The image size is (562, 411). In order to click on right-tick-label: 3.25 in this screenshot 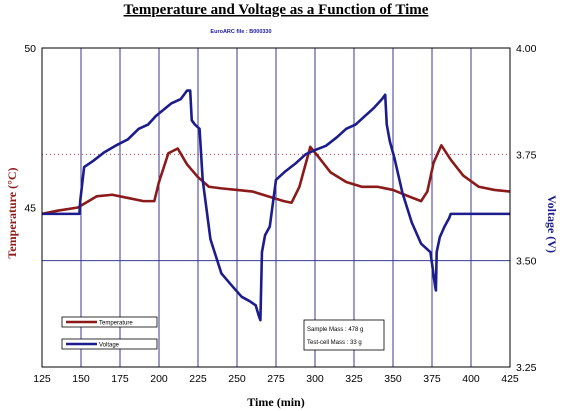, I will do `click(526, 368)`.